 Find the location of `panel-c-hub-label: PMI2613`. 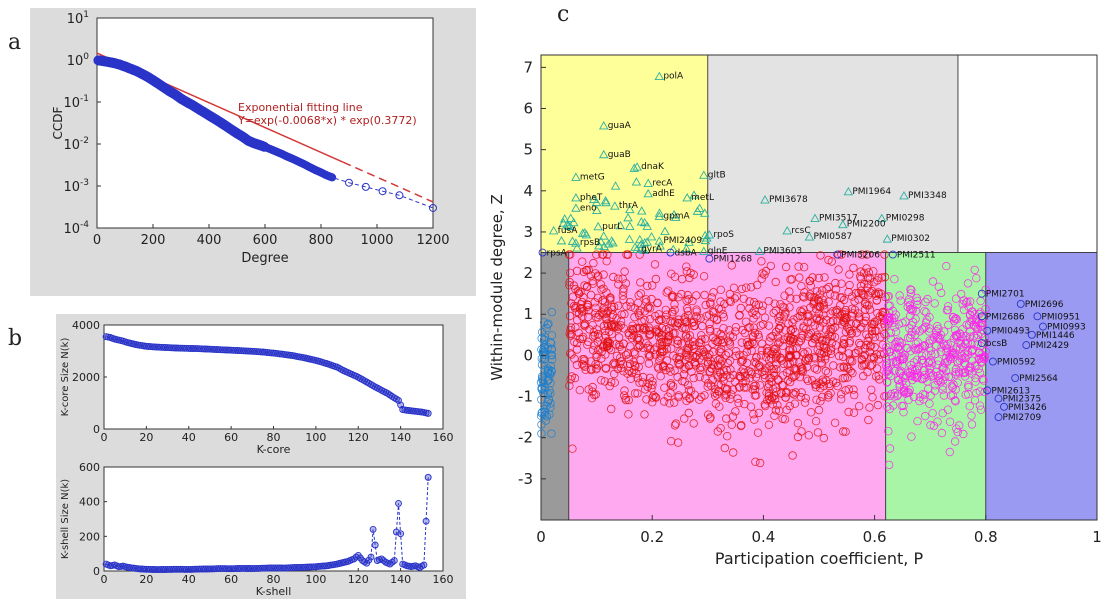

panel-c-hub-label: PMI2613 is located at coordinates (1010, 391).